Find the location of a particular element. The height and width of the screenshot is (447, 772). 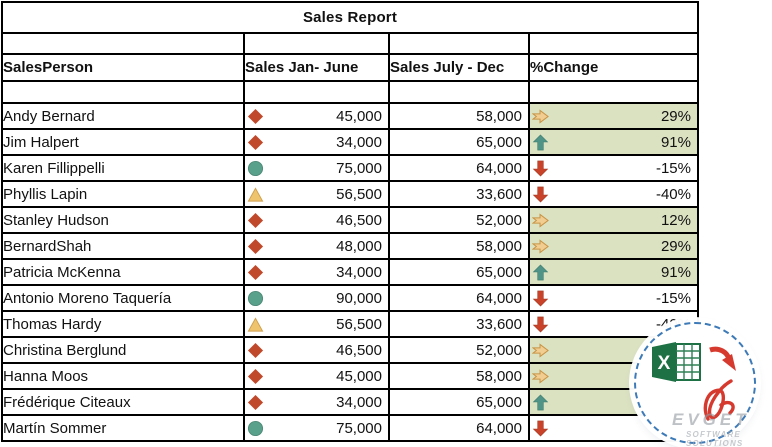

svg-text: X is located at coordinates (664, 363).